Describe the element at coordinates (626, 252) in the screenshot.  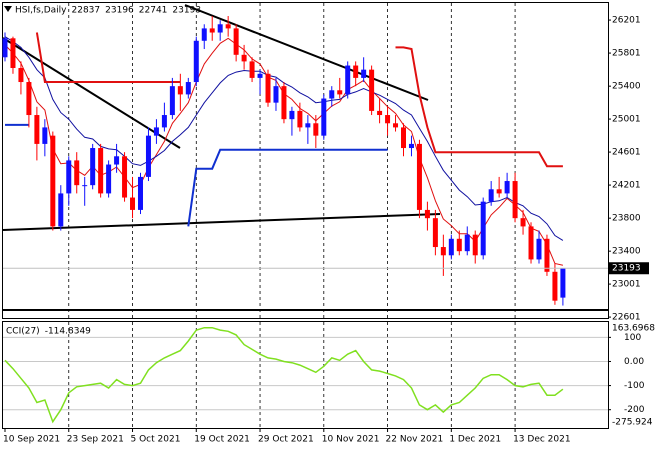
I see `y-tick-label: 23400` at that location.